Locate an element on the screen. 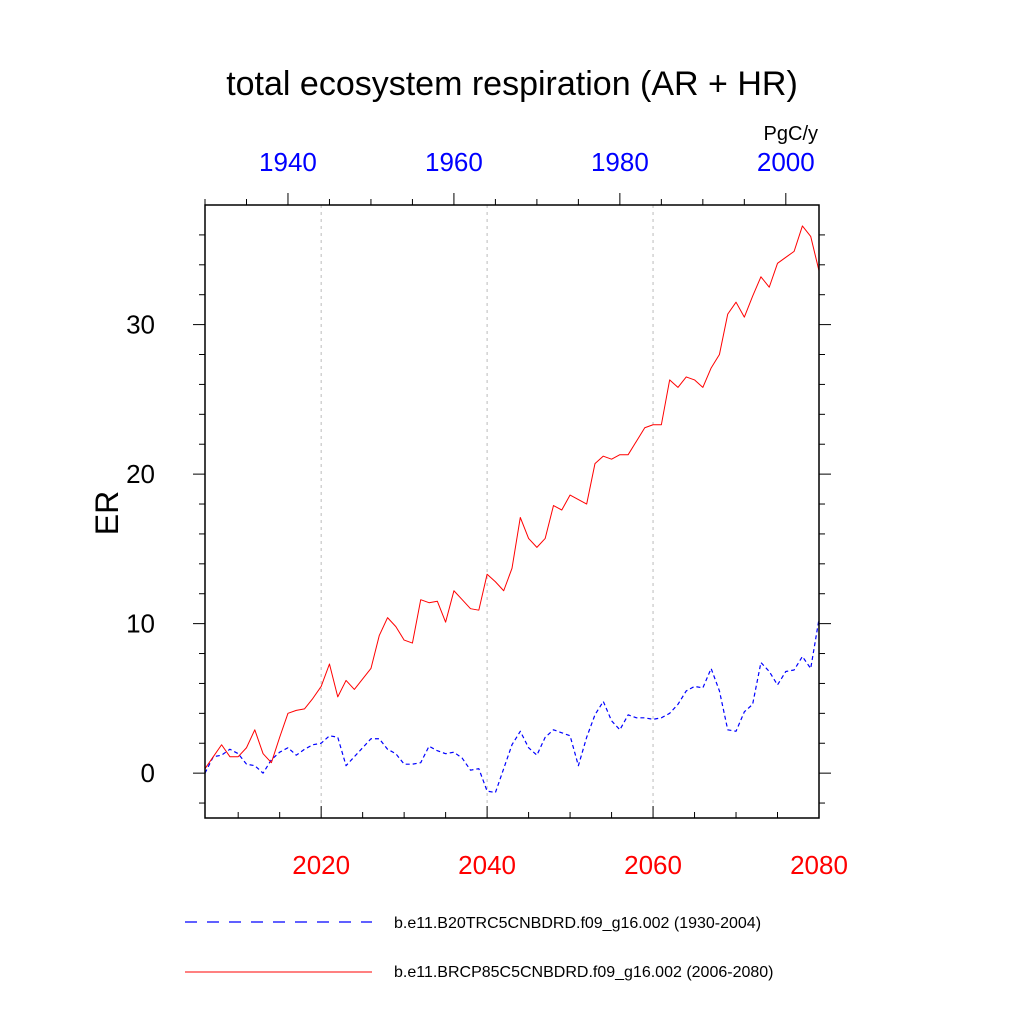 The width and height of the screenshot is (1024, 1024). x-bottom-tick-label-2080: 2080 is located at coordinates (819, 865).